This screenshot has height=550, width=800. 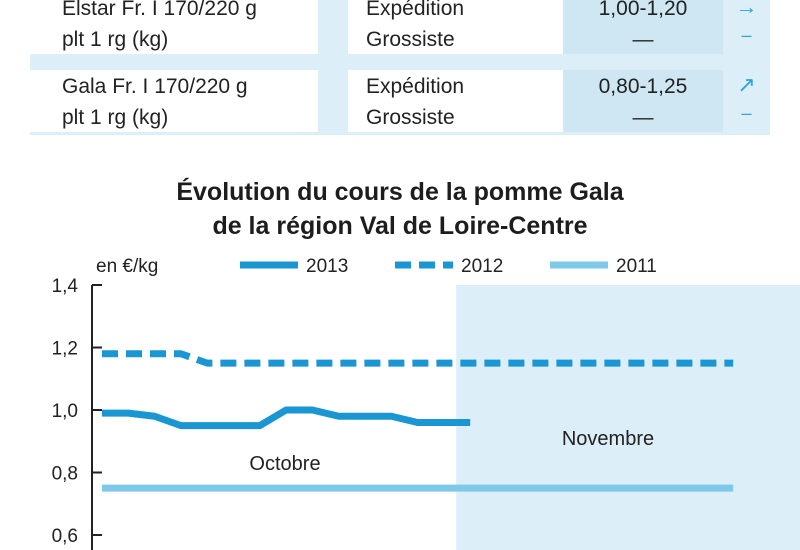 What do you see at coordinates (575, 548) in the screenshot?
I see `x-tick-label: 7` at bounding box center [575, 548].